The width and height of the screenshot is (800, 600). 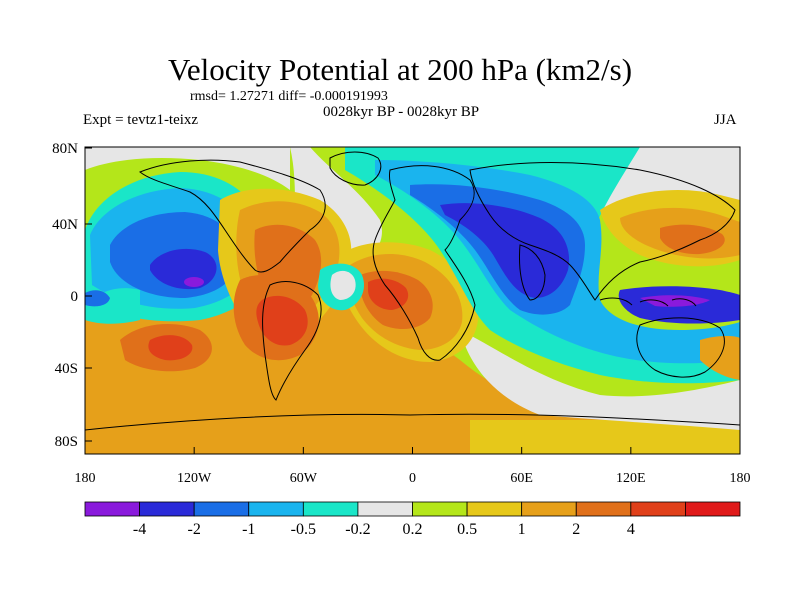 I want to click on longitude-axis: 180 120W 60W 0 60E 120E 180, so click(x=413, y=466).